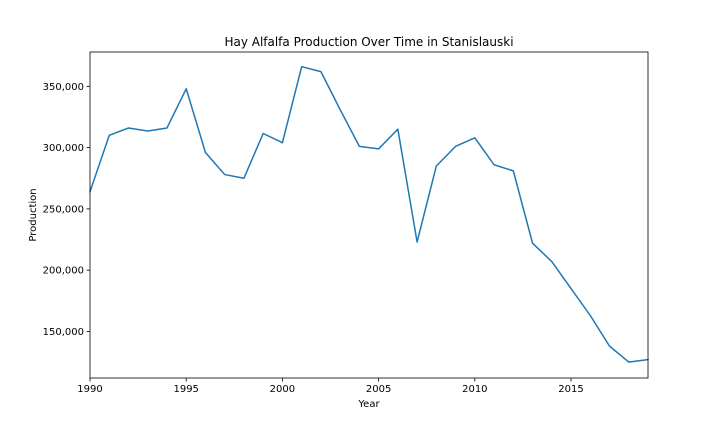 This screenshot has height=432, width=720. What do you see at coordinates (63, 209) in the screenshot?
I see `y-tick-label: 250,000` at bounding box center [63, 209].